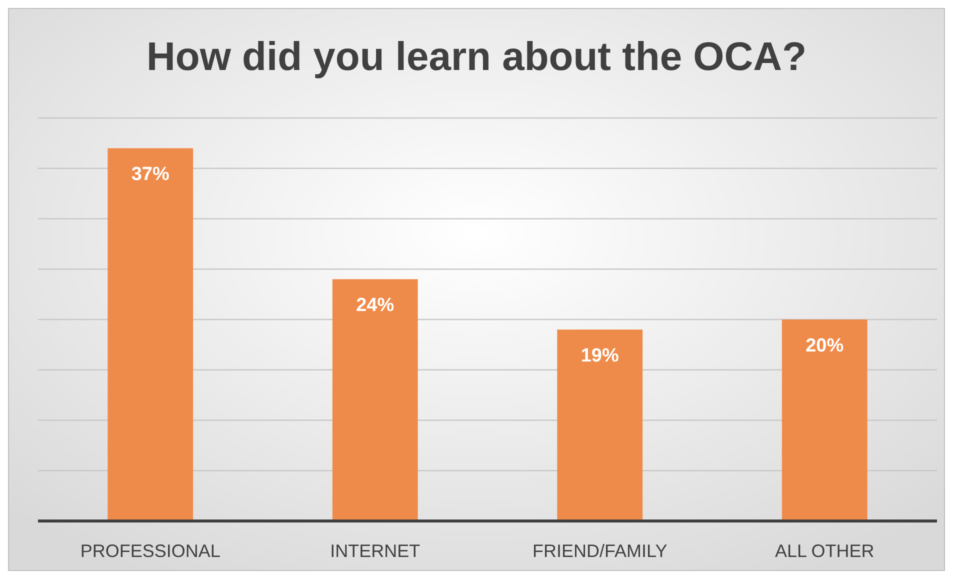 The width and height of the screenshot is (953, 579). Describe the element at coordinates (375, 305) in the screenshot. I see `data-label: 24%` at that location.